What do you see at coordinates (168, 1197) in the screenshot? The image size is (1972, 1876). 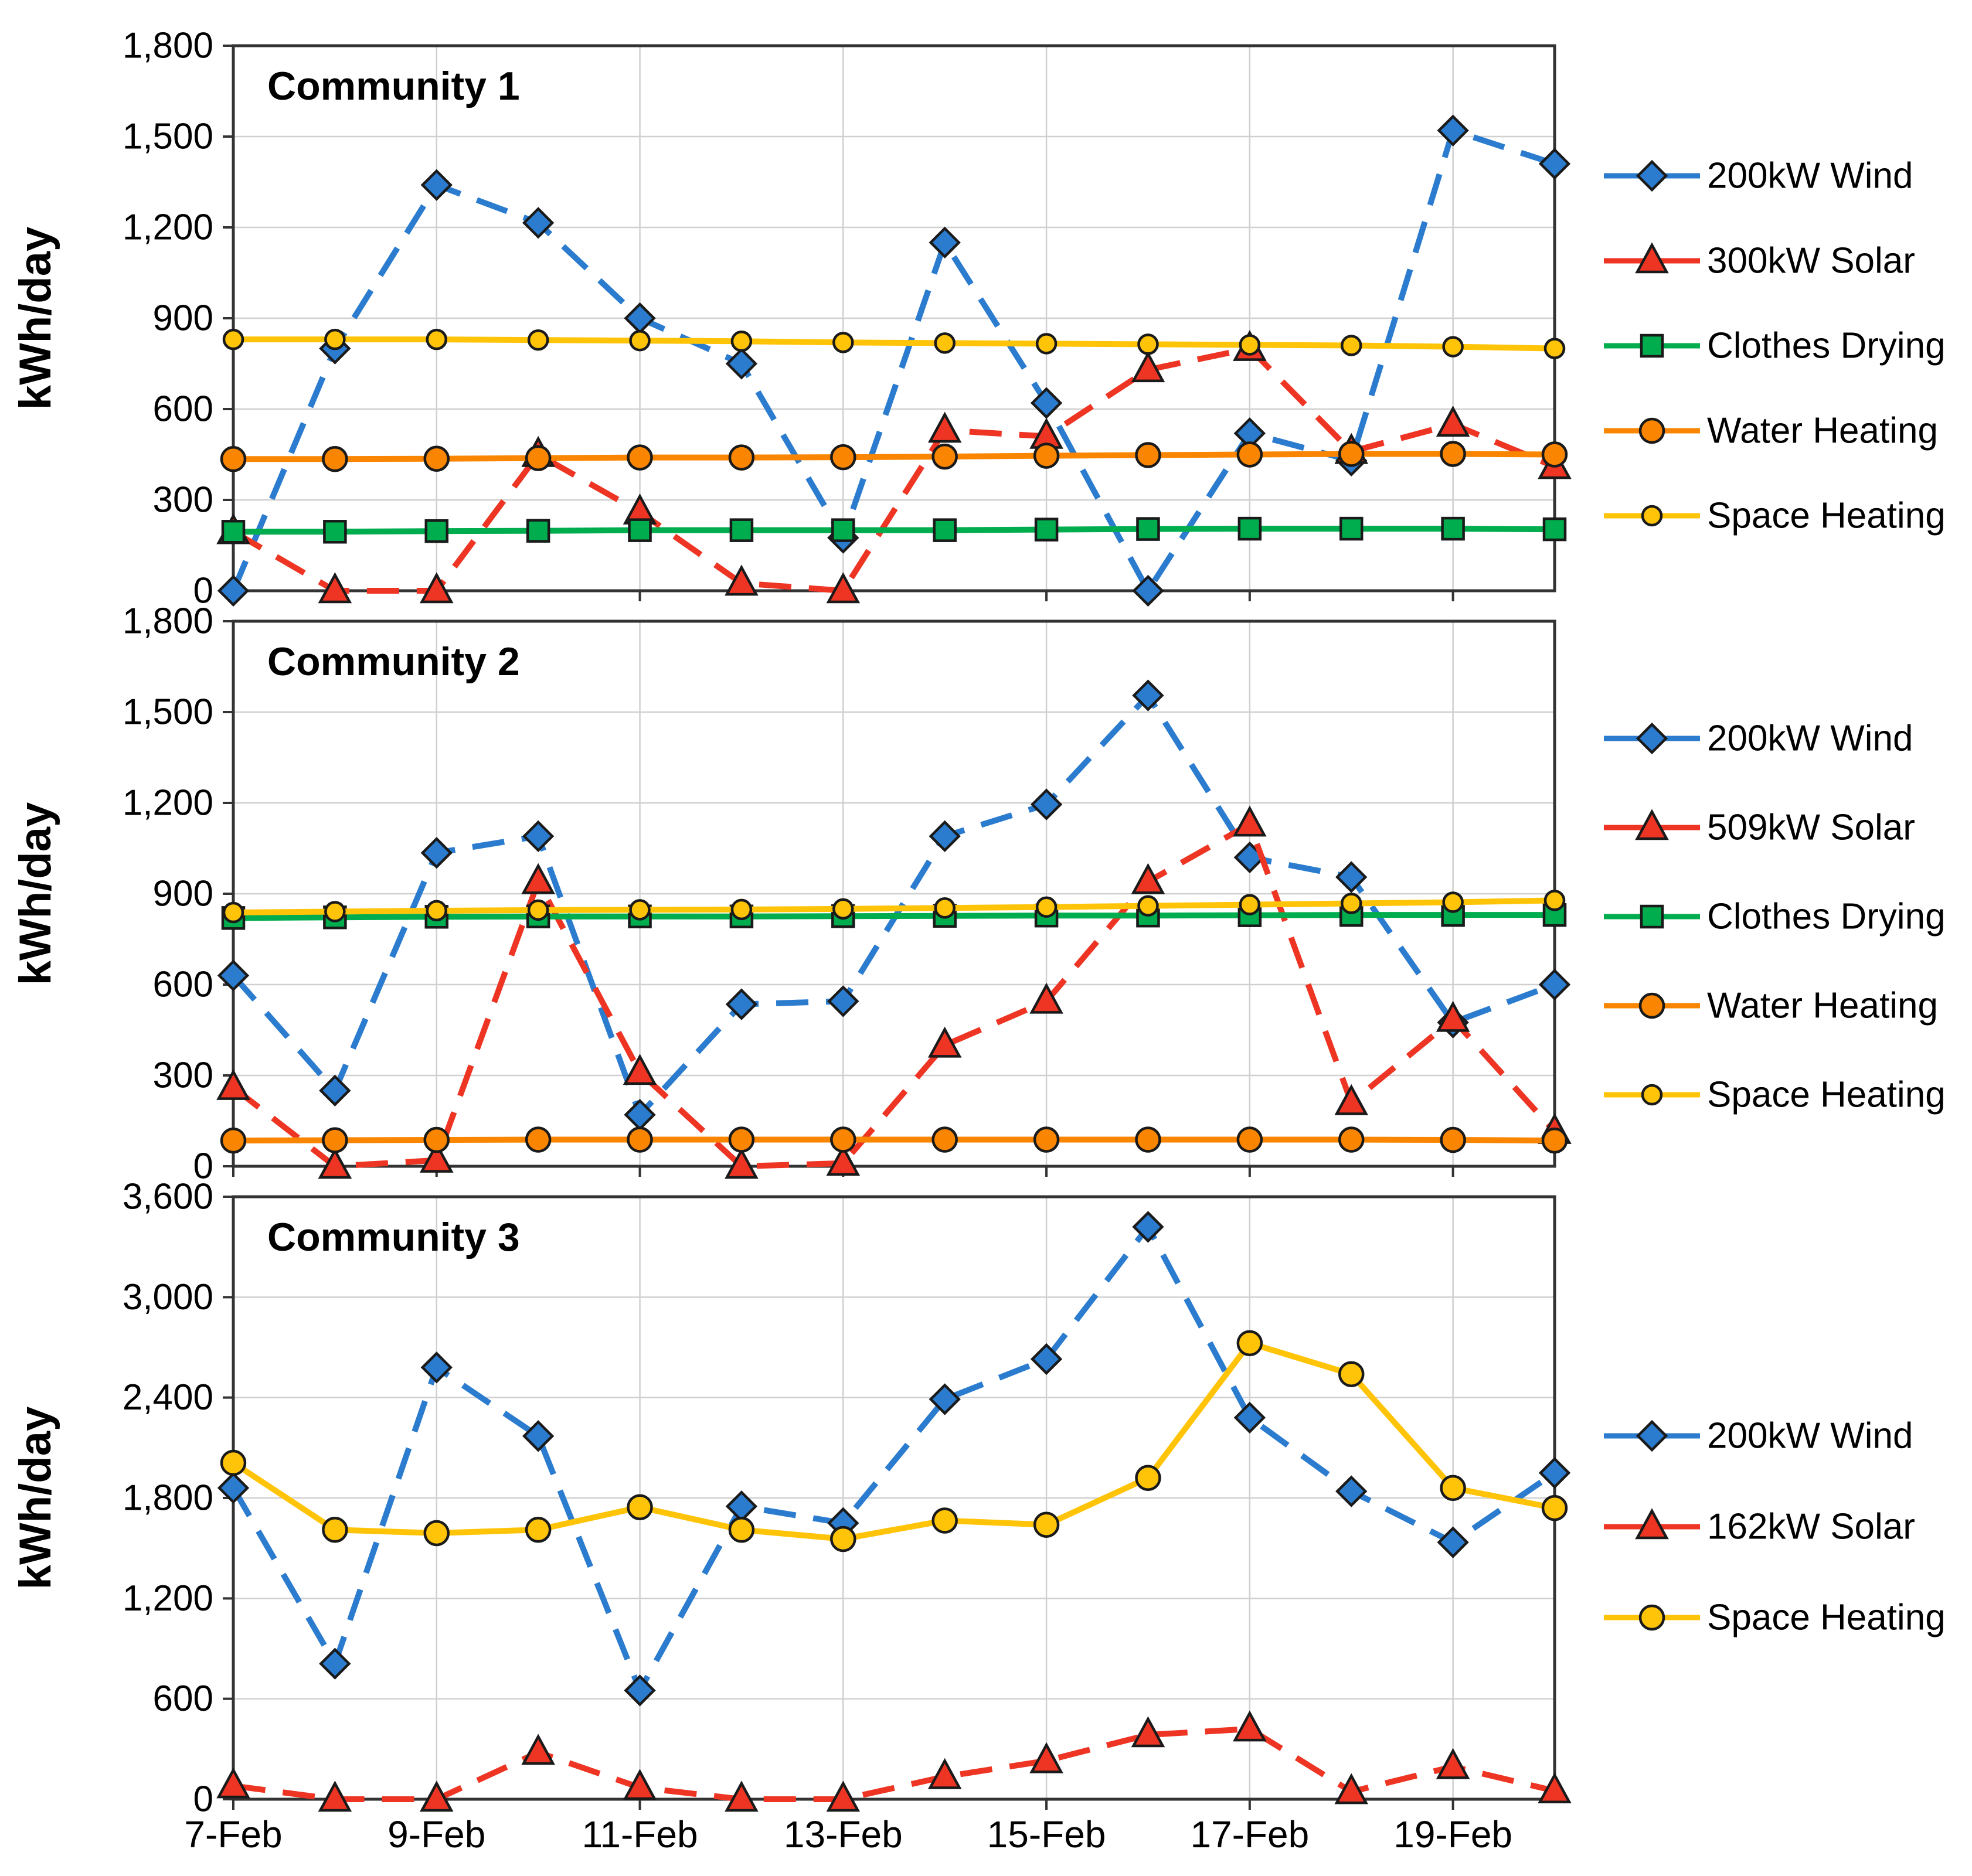 I see `y-tick-label: 3,600` at bounding box center [168, 1197].